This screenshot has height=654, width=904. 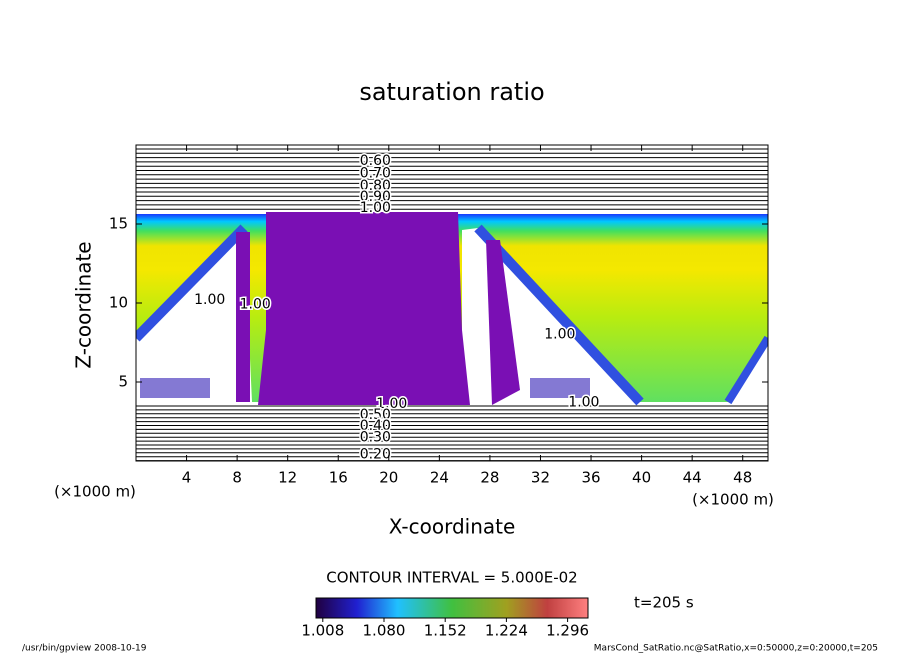 I want to click on x-tick-label: 28, so click(x=489, y=478).